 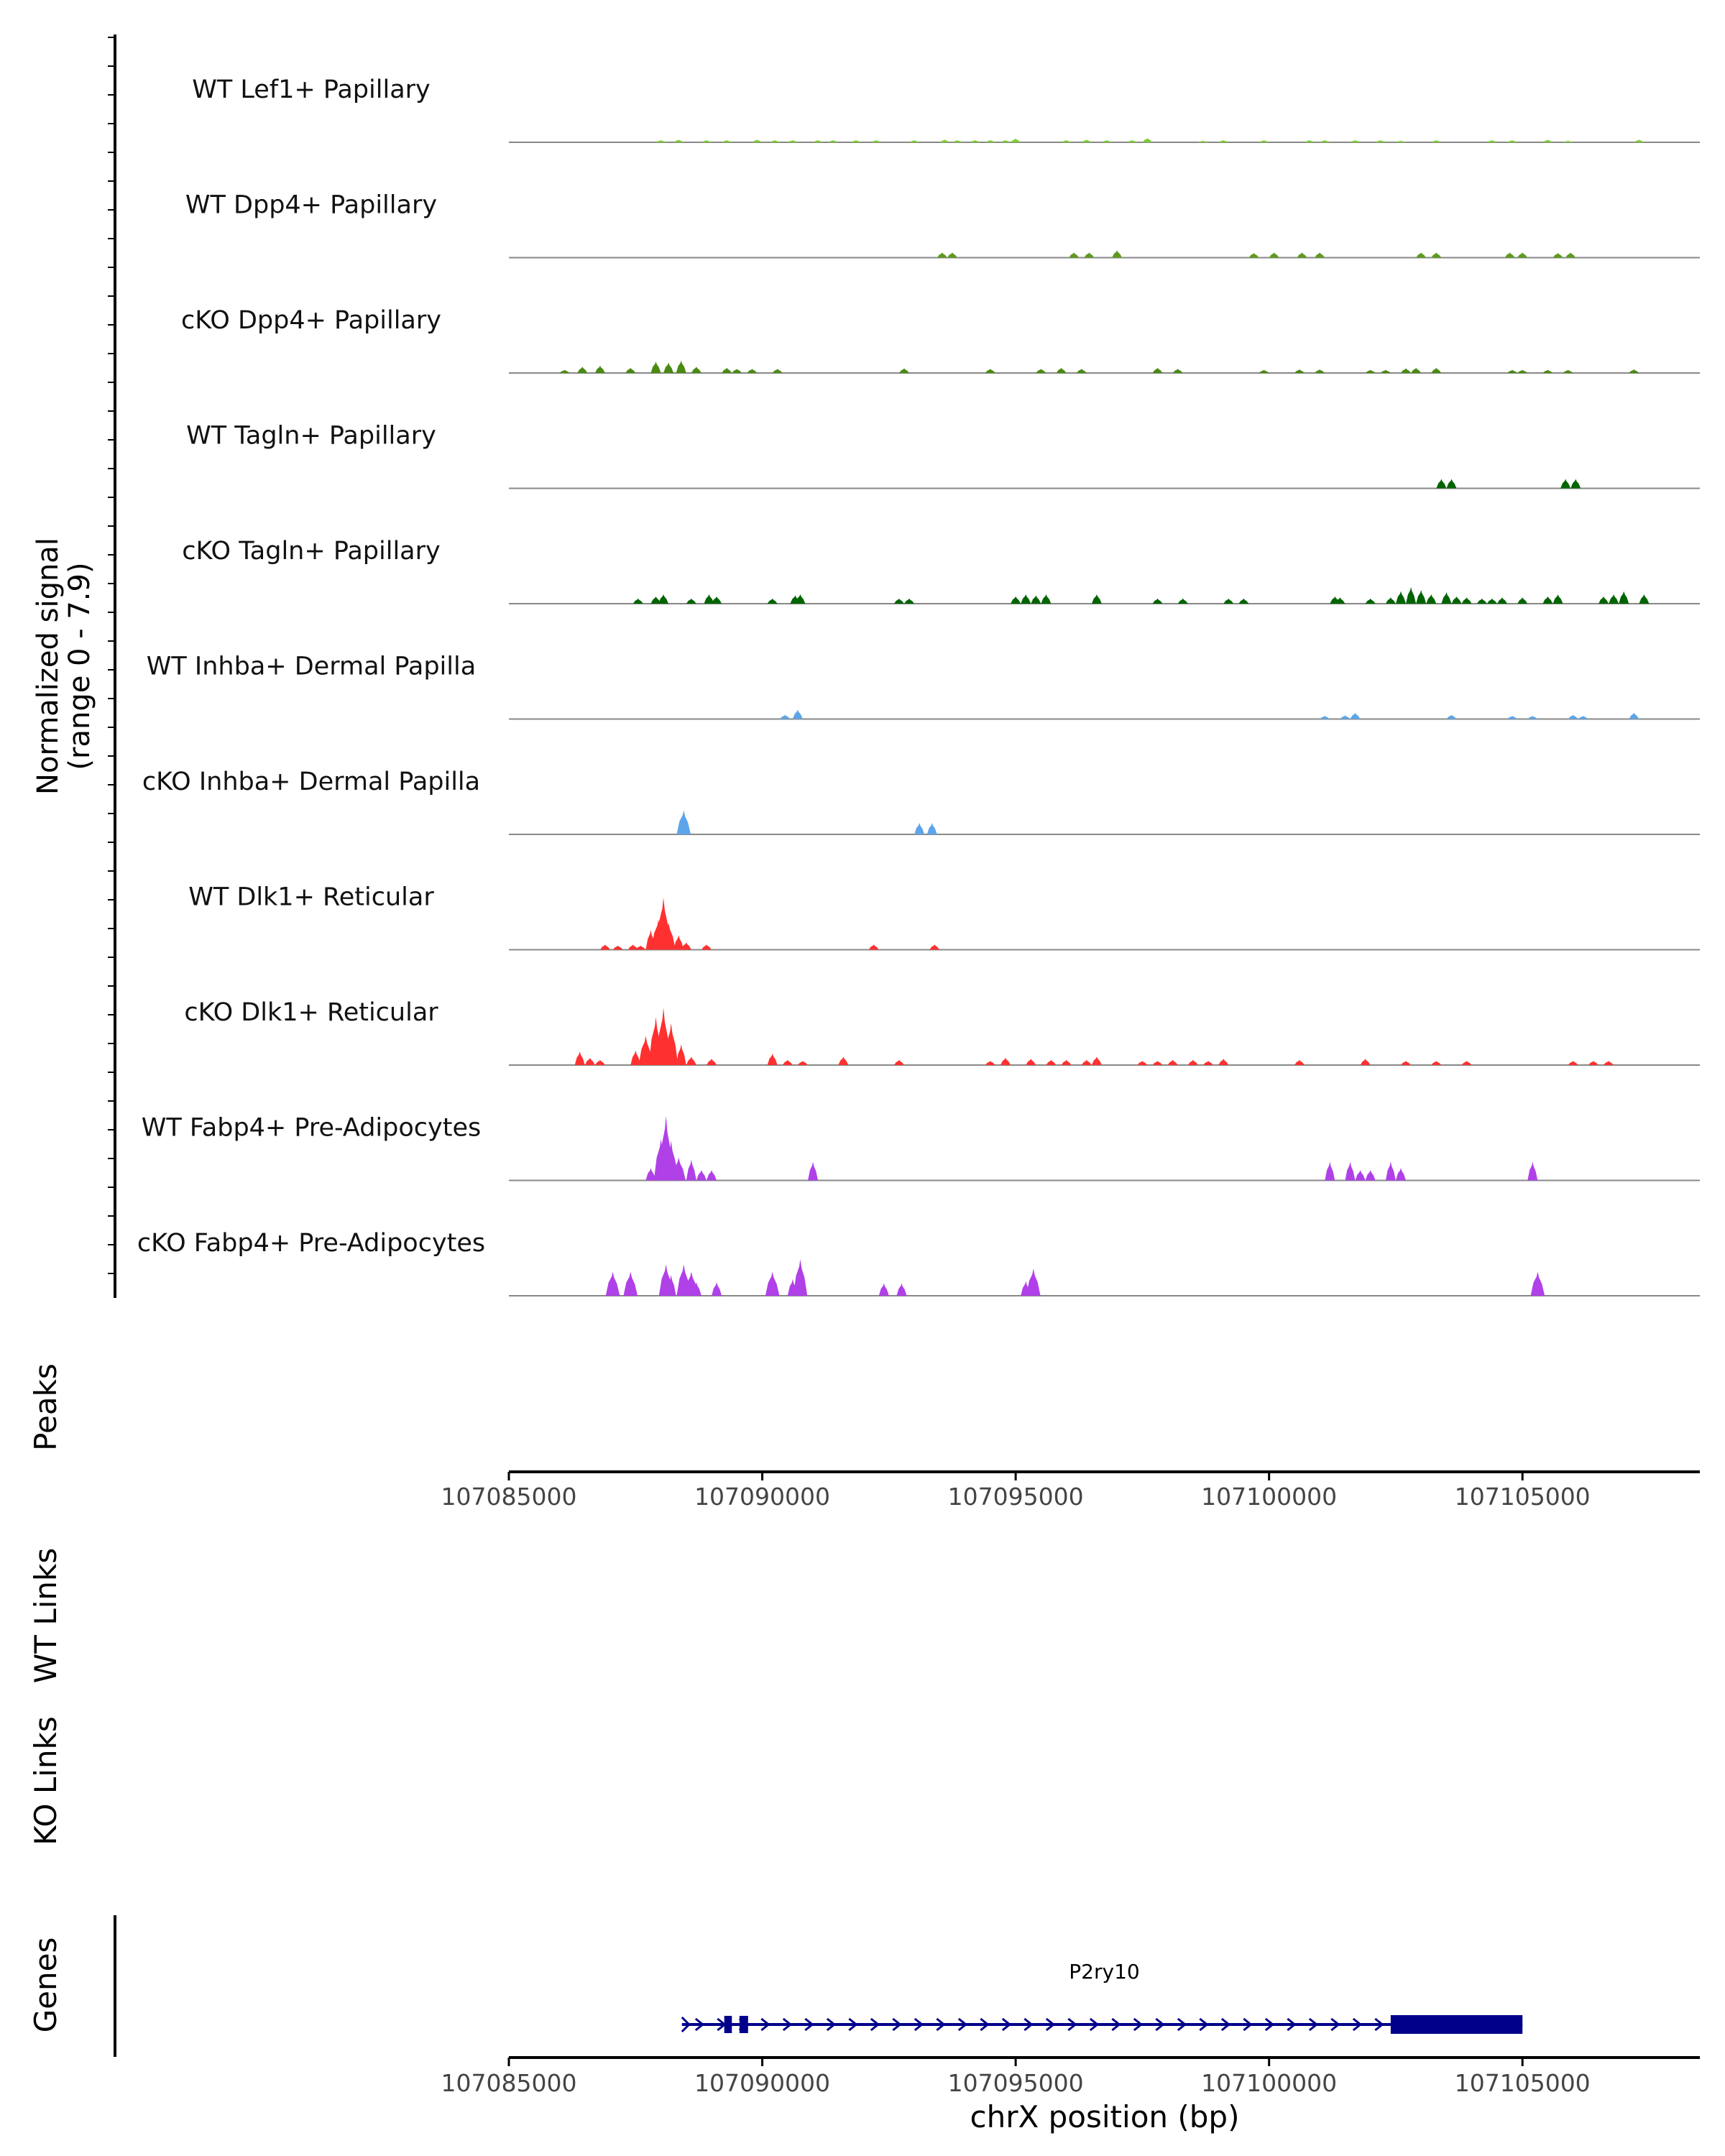 I want to click on gene-track: P2ry10, so click(x=1102, y=1997).